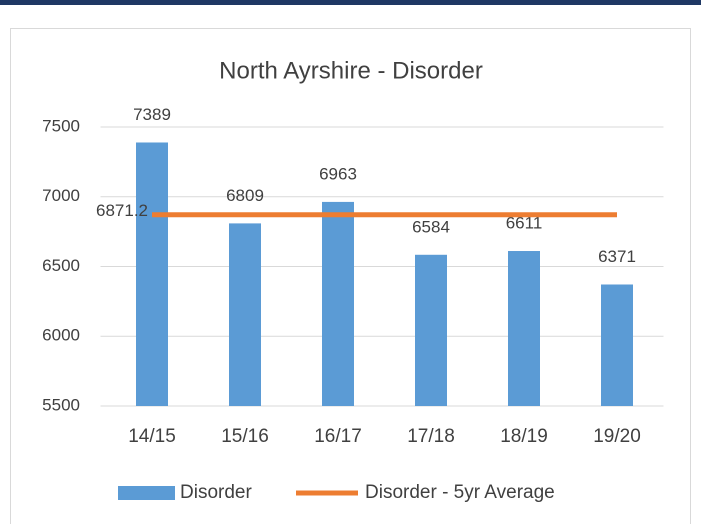 The image size is (701, 524). I want to click on data-label: 6871.2, so click(122, 210).